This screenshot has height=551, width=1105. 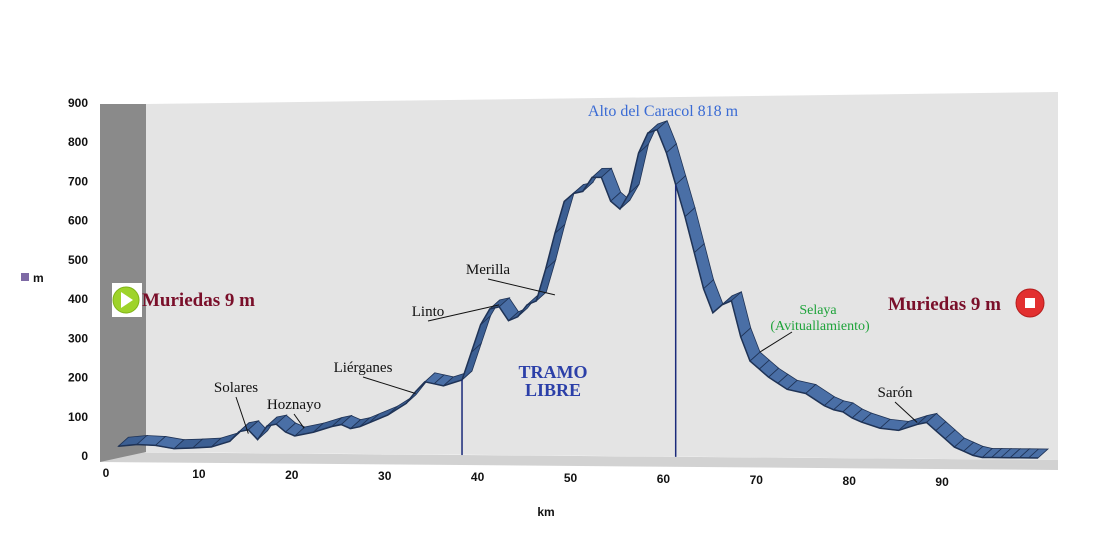 What do you see at coordinates (363, 368) in the screenshot?
I see `place-label: Liérganes` at bounding box center [363, 368].